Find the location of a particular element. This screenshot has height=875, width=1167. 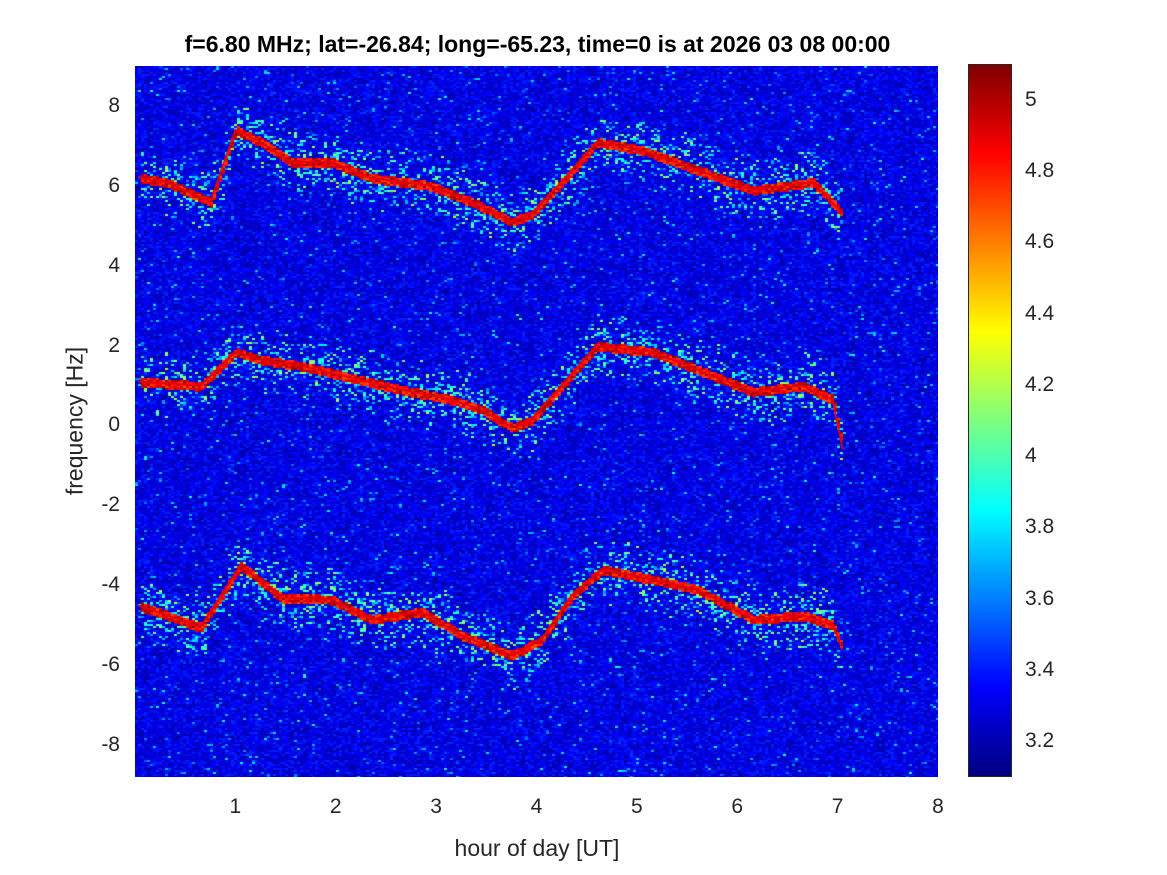

lower-doppler-trace is located at coordinates (490, 610).